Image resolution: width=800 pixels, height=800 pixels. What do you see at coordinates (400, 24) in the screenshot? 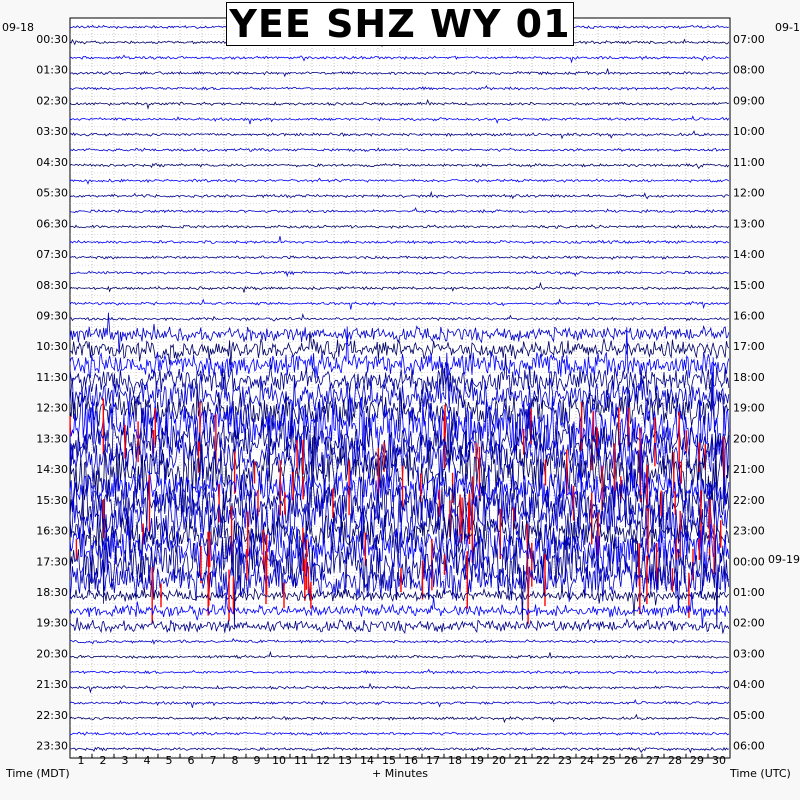
I see `chart-title: YEE SHZ WY 01` at bounding box center [400, 24].